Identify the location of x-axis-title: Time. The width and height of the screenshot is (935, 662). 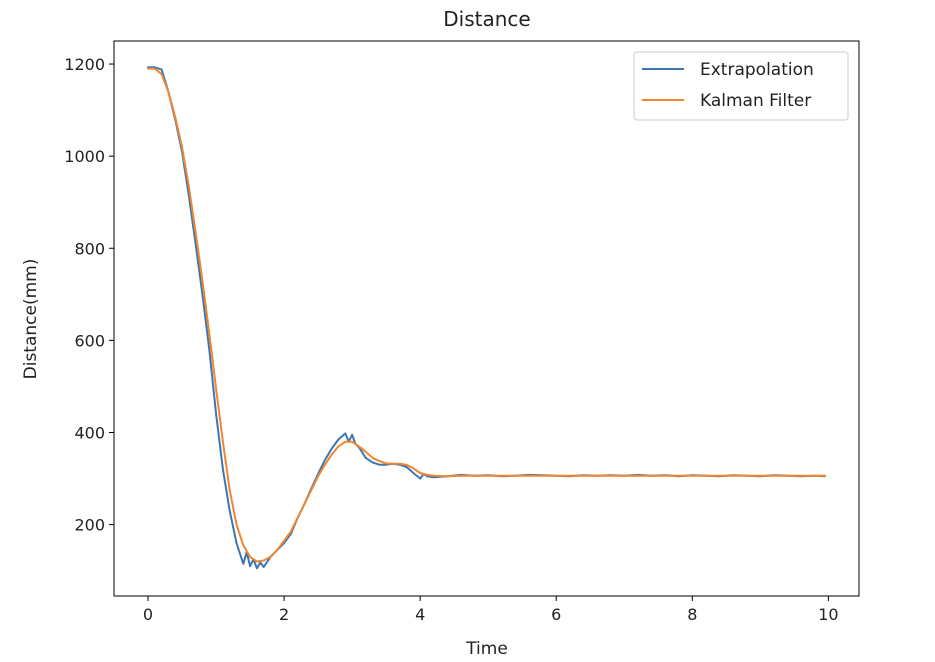
(486, 649).